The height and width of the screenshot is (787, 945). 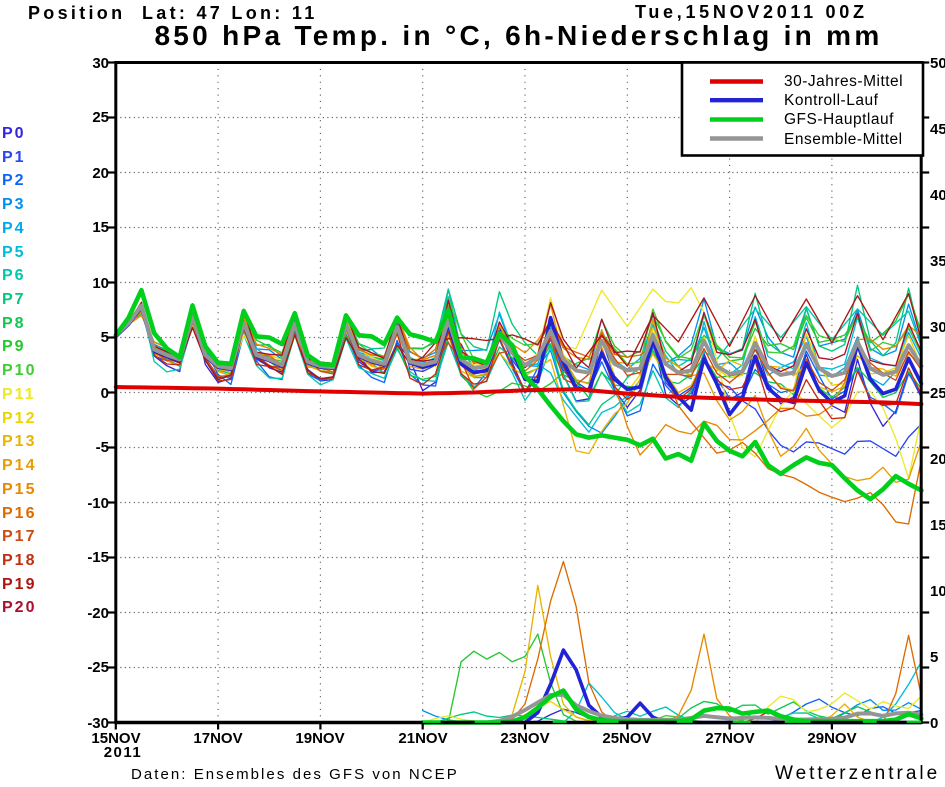 I want to click on svg-text: GFS-Hauptlauf, so click(x=839, y=119).